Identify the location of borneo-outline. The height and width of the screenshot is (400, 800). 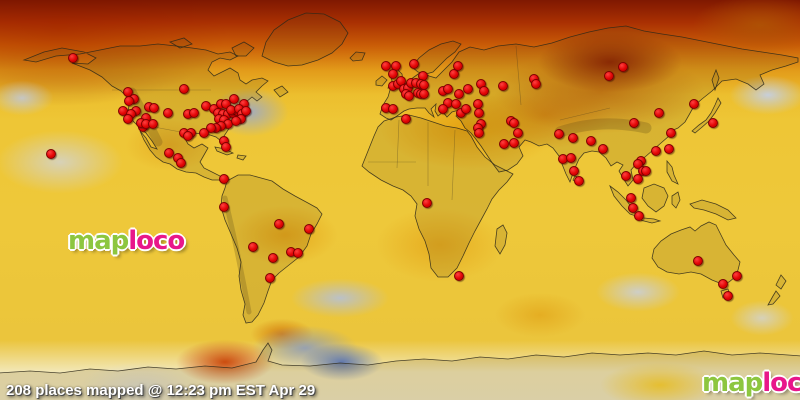
(655, 198).